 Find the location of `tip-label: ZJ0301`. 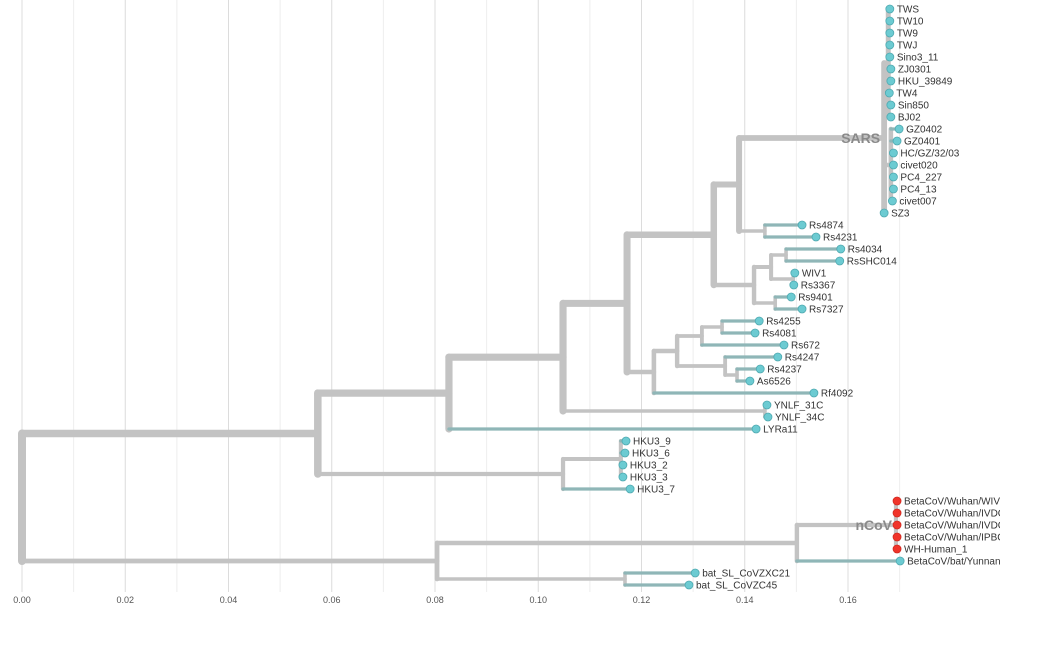

tip-label: ZJ0301 is located at coordinates (915, 70).